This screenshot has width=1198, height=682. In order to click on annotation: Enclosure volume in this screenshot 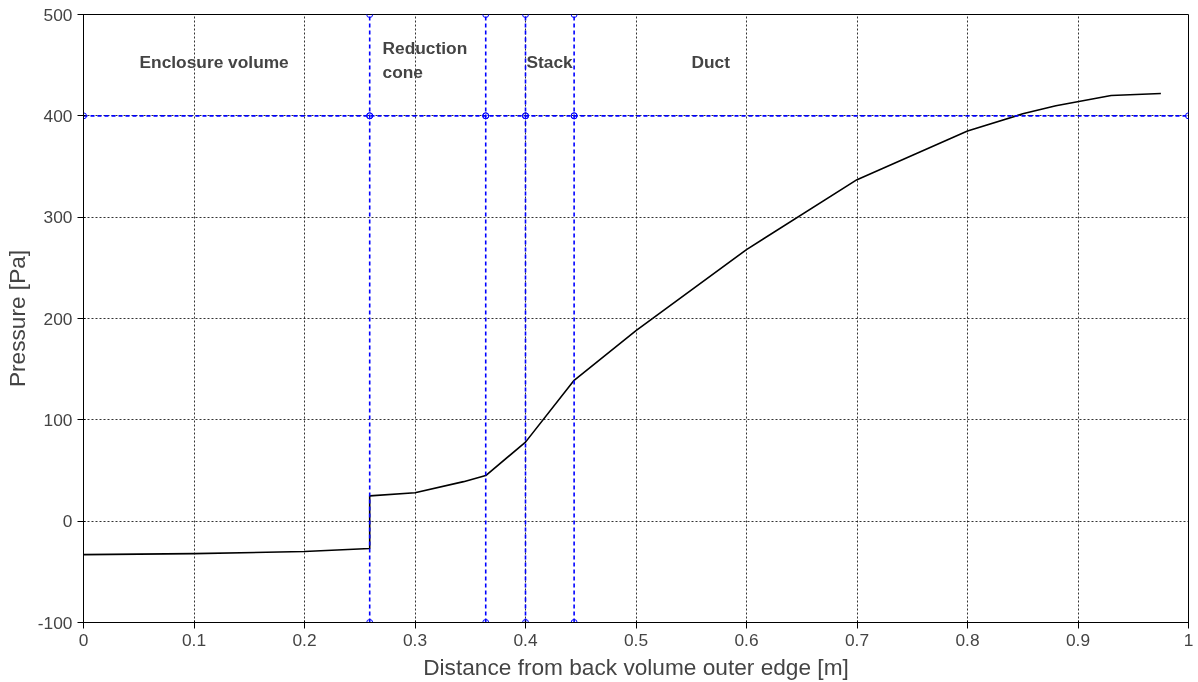, I will do `click(214, 61)`.